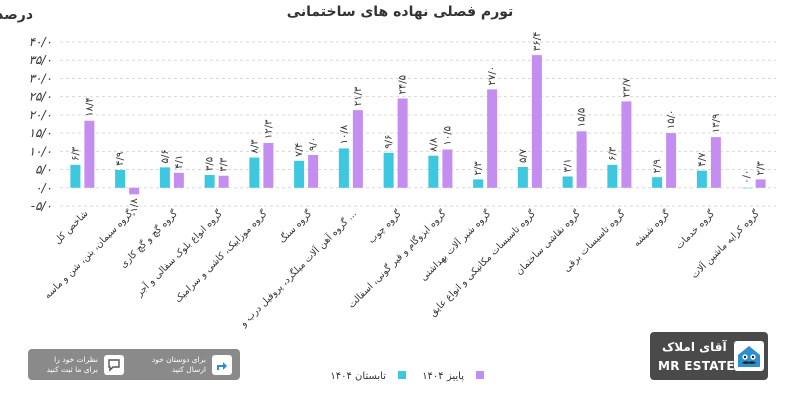 The image size is (800, 400). What do you see at coordinates (178, 359) in the screenshot?
I see `send-line-1: برای دوستان خود` at bounding box center [178, 359].